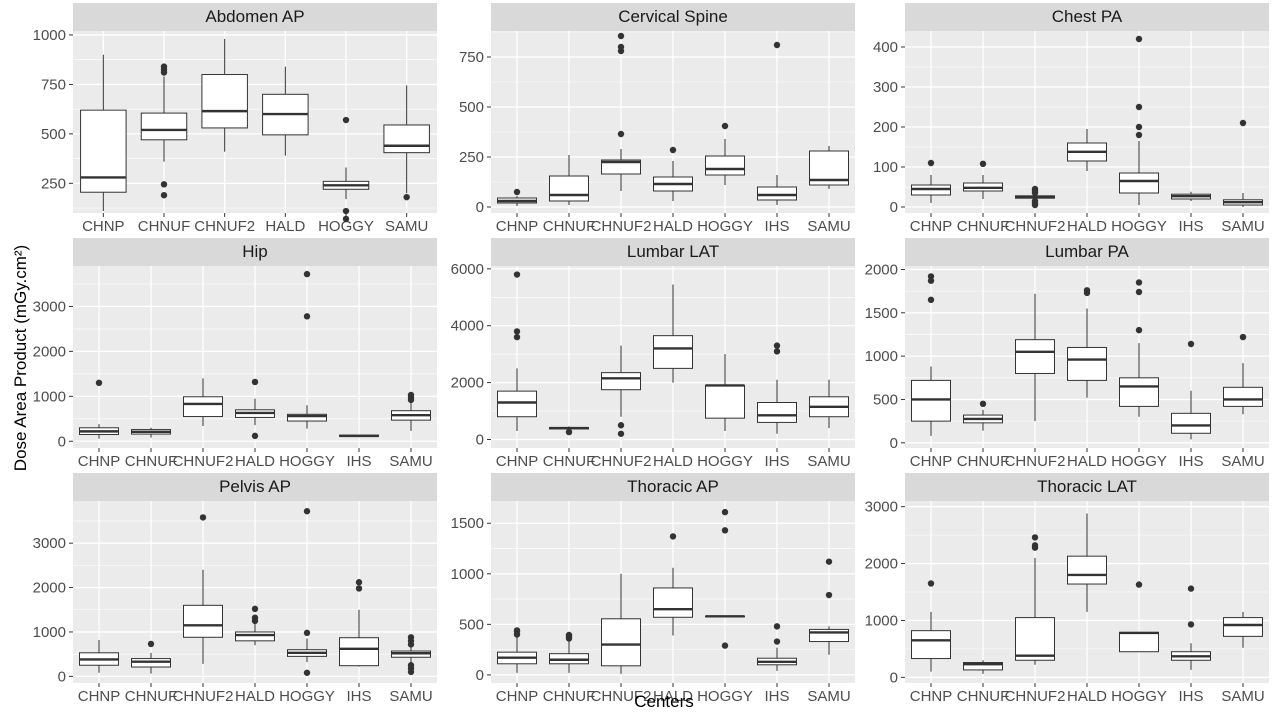  I want to click on facet-title: Lumbar PA, so click(1087, 251).